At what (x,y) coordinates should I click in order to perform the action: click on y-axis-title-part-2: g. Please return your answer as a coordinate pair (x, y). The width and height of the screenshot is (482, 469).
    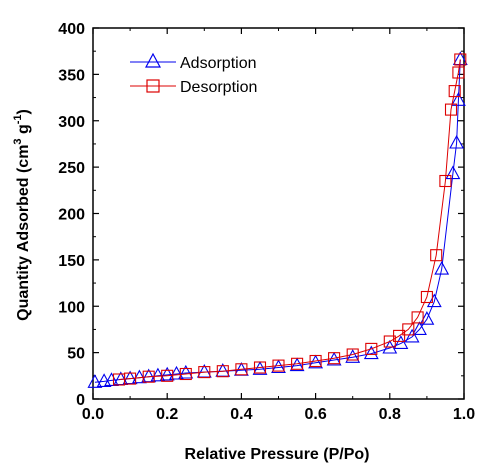
    Looking at the image, I should click on (23, 131).